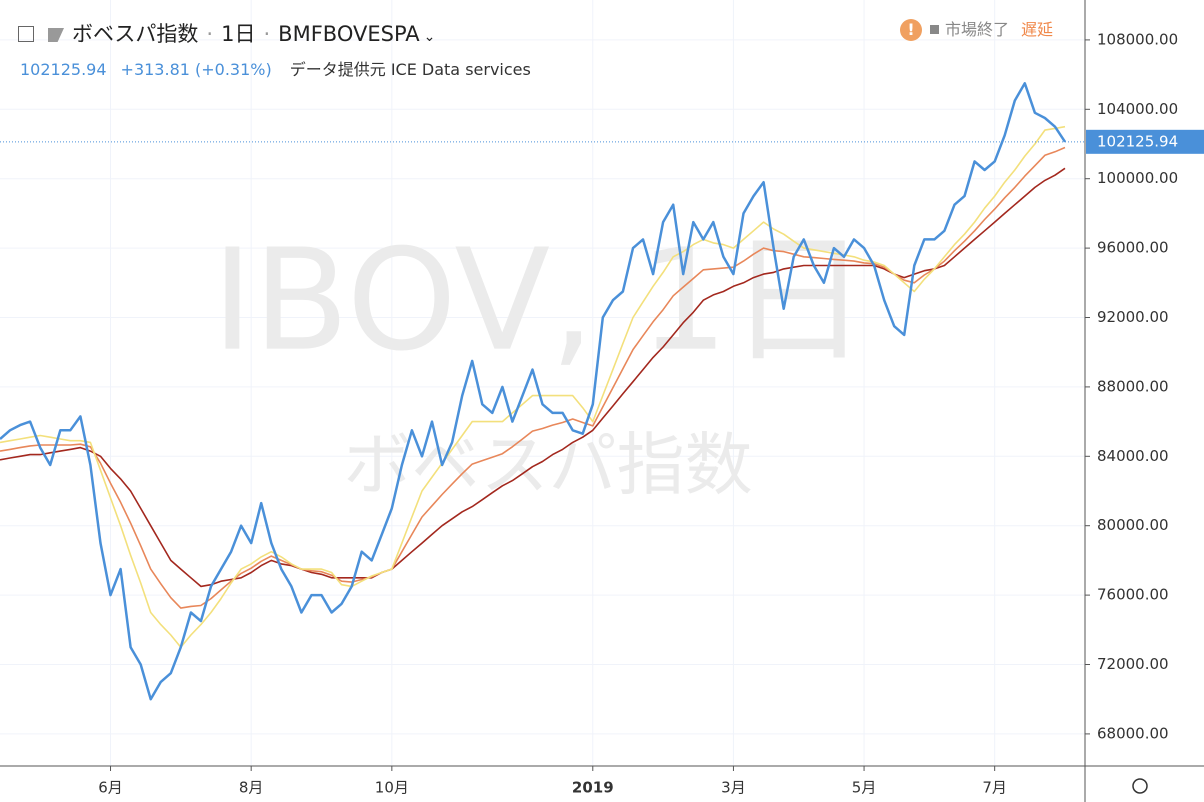  I want to click on y-tick-label: 72000.00, so click(1133, 664).